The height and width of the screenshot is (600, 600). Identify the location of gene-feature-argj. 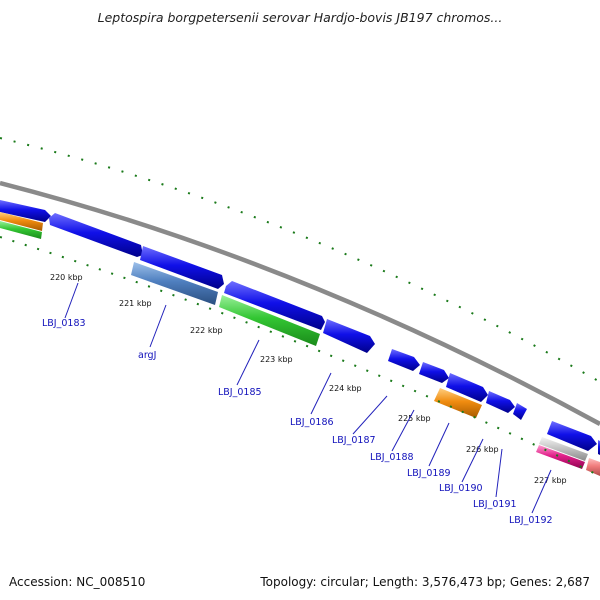
(174, 283).